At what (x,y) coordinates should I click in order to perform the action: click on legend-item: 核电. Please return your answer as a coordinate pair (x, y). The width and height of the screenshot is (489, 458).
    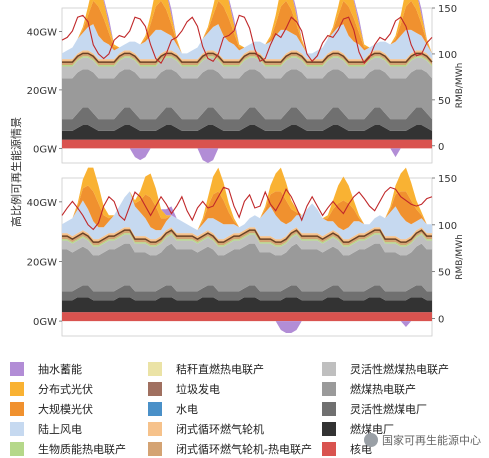
    Looking at the image, I should click on (347, 449).